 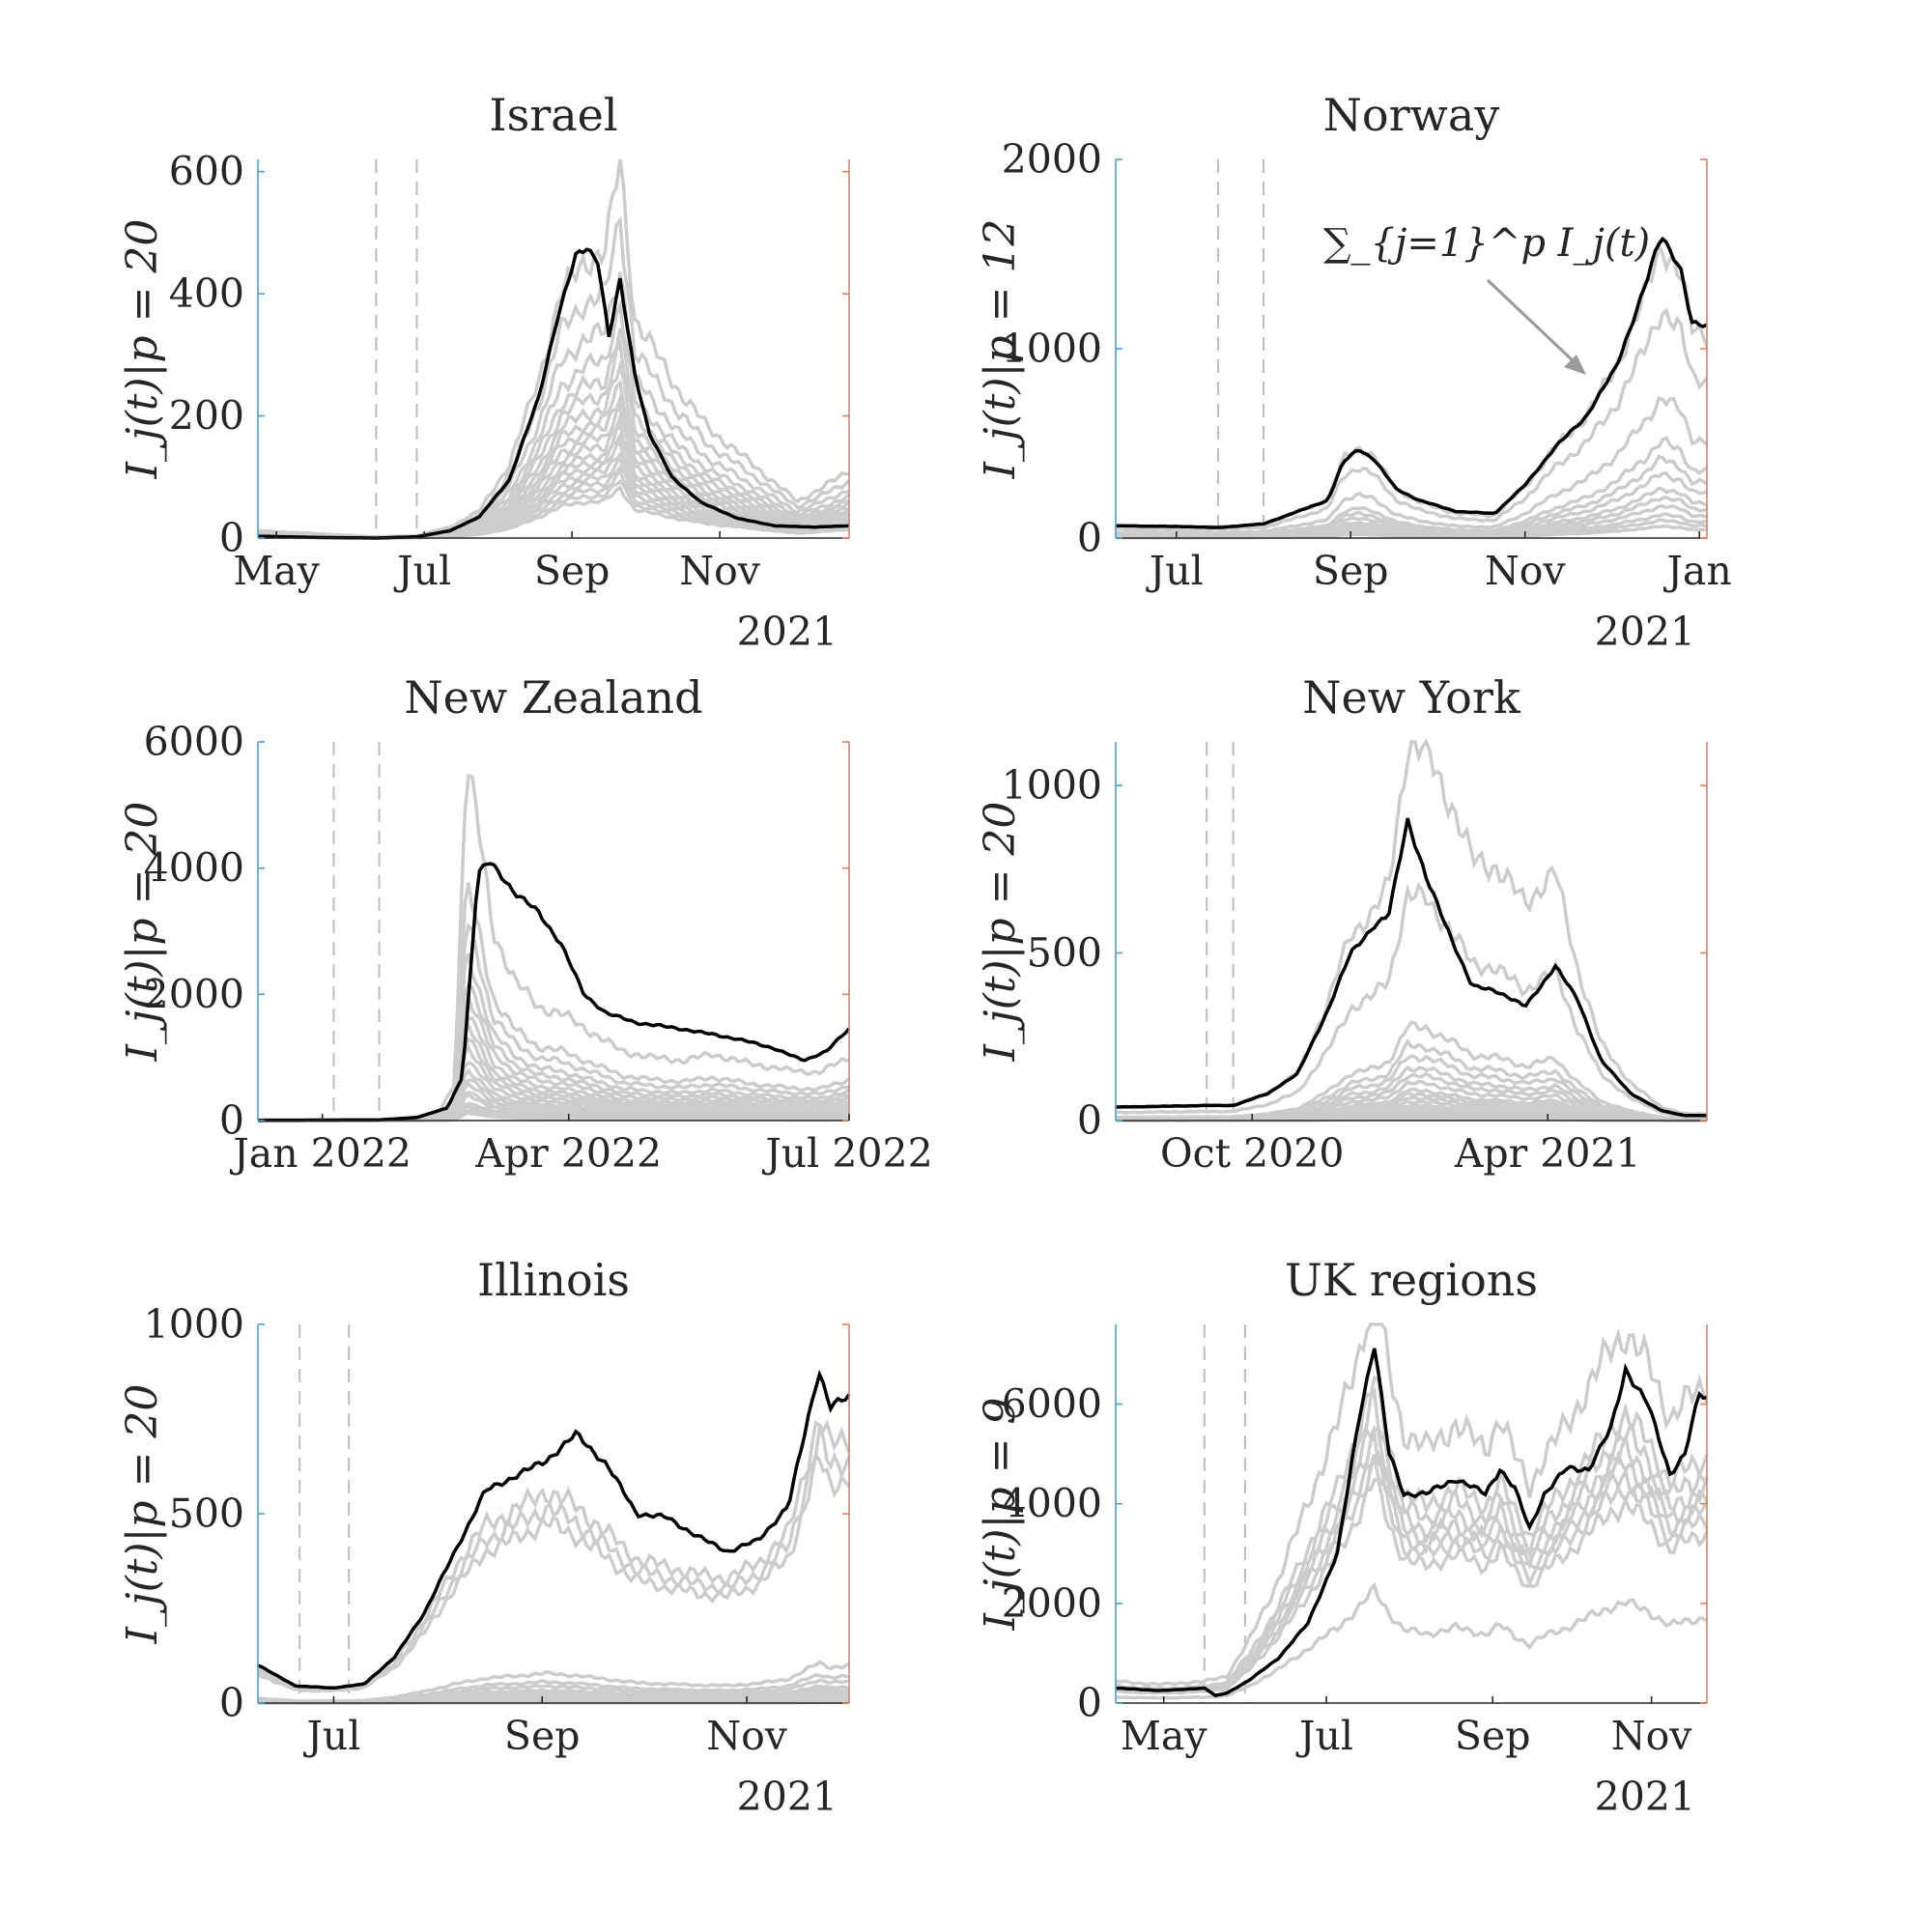 I want to click on x-tick-label: Jul 2022, so click(x=846, y=1153).